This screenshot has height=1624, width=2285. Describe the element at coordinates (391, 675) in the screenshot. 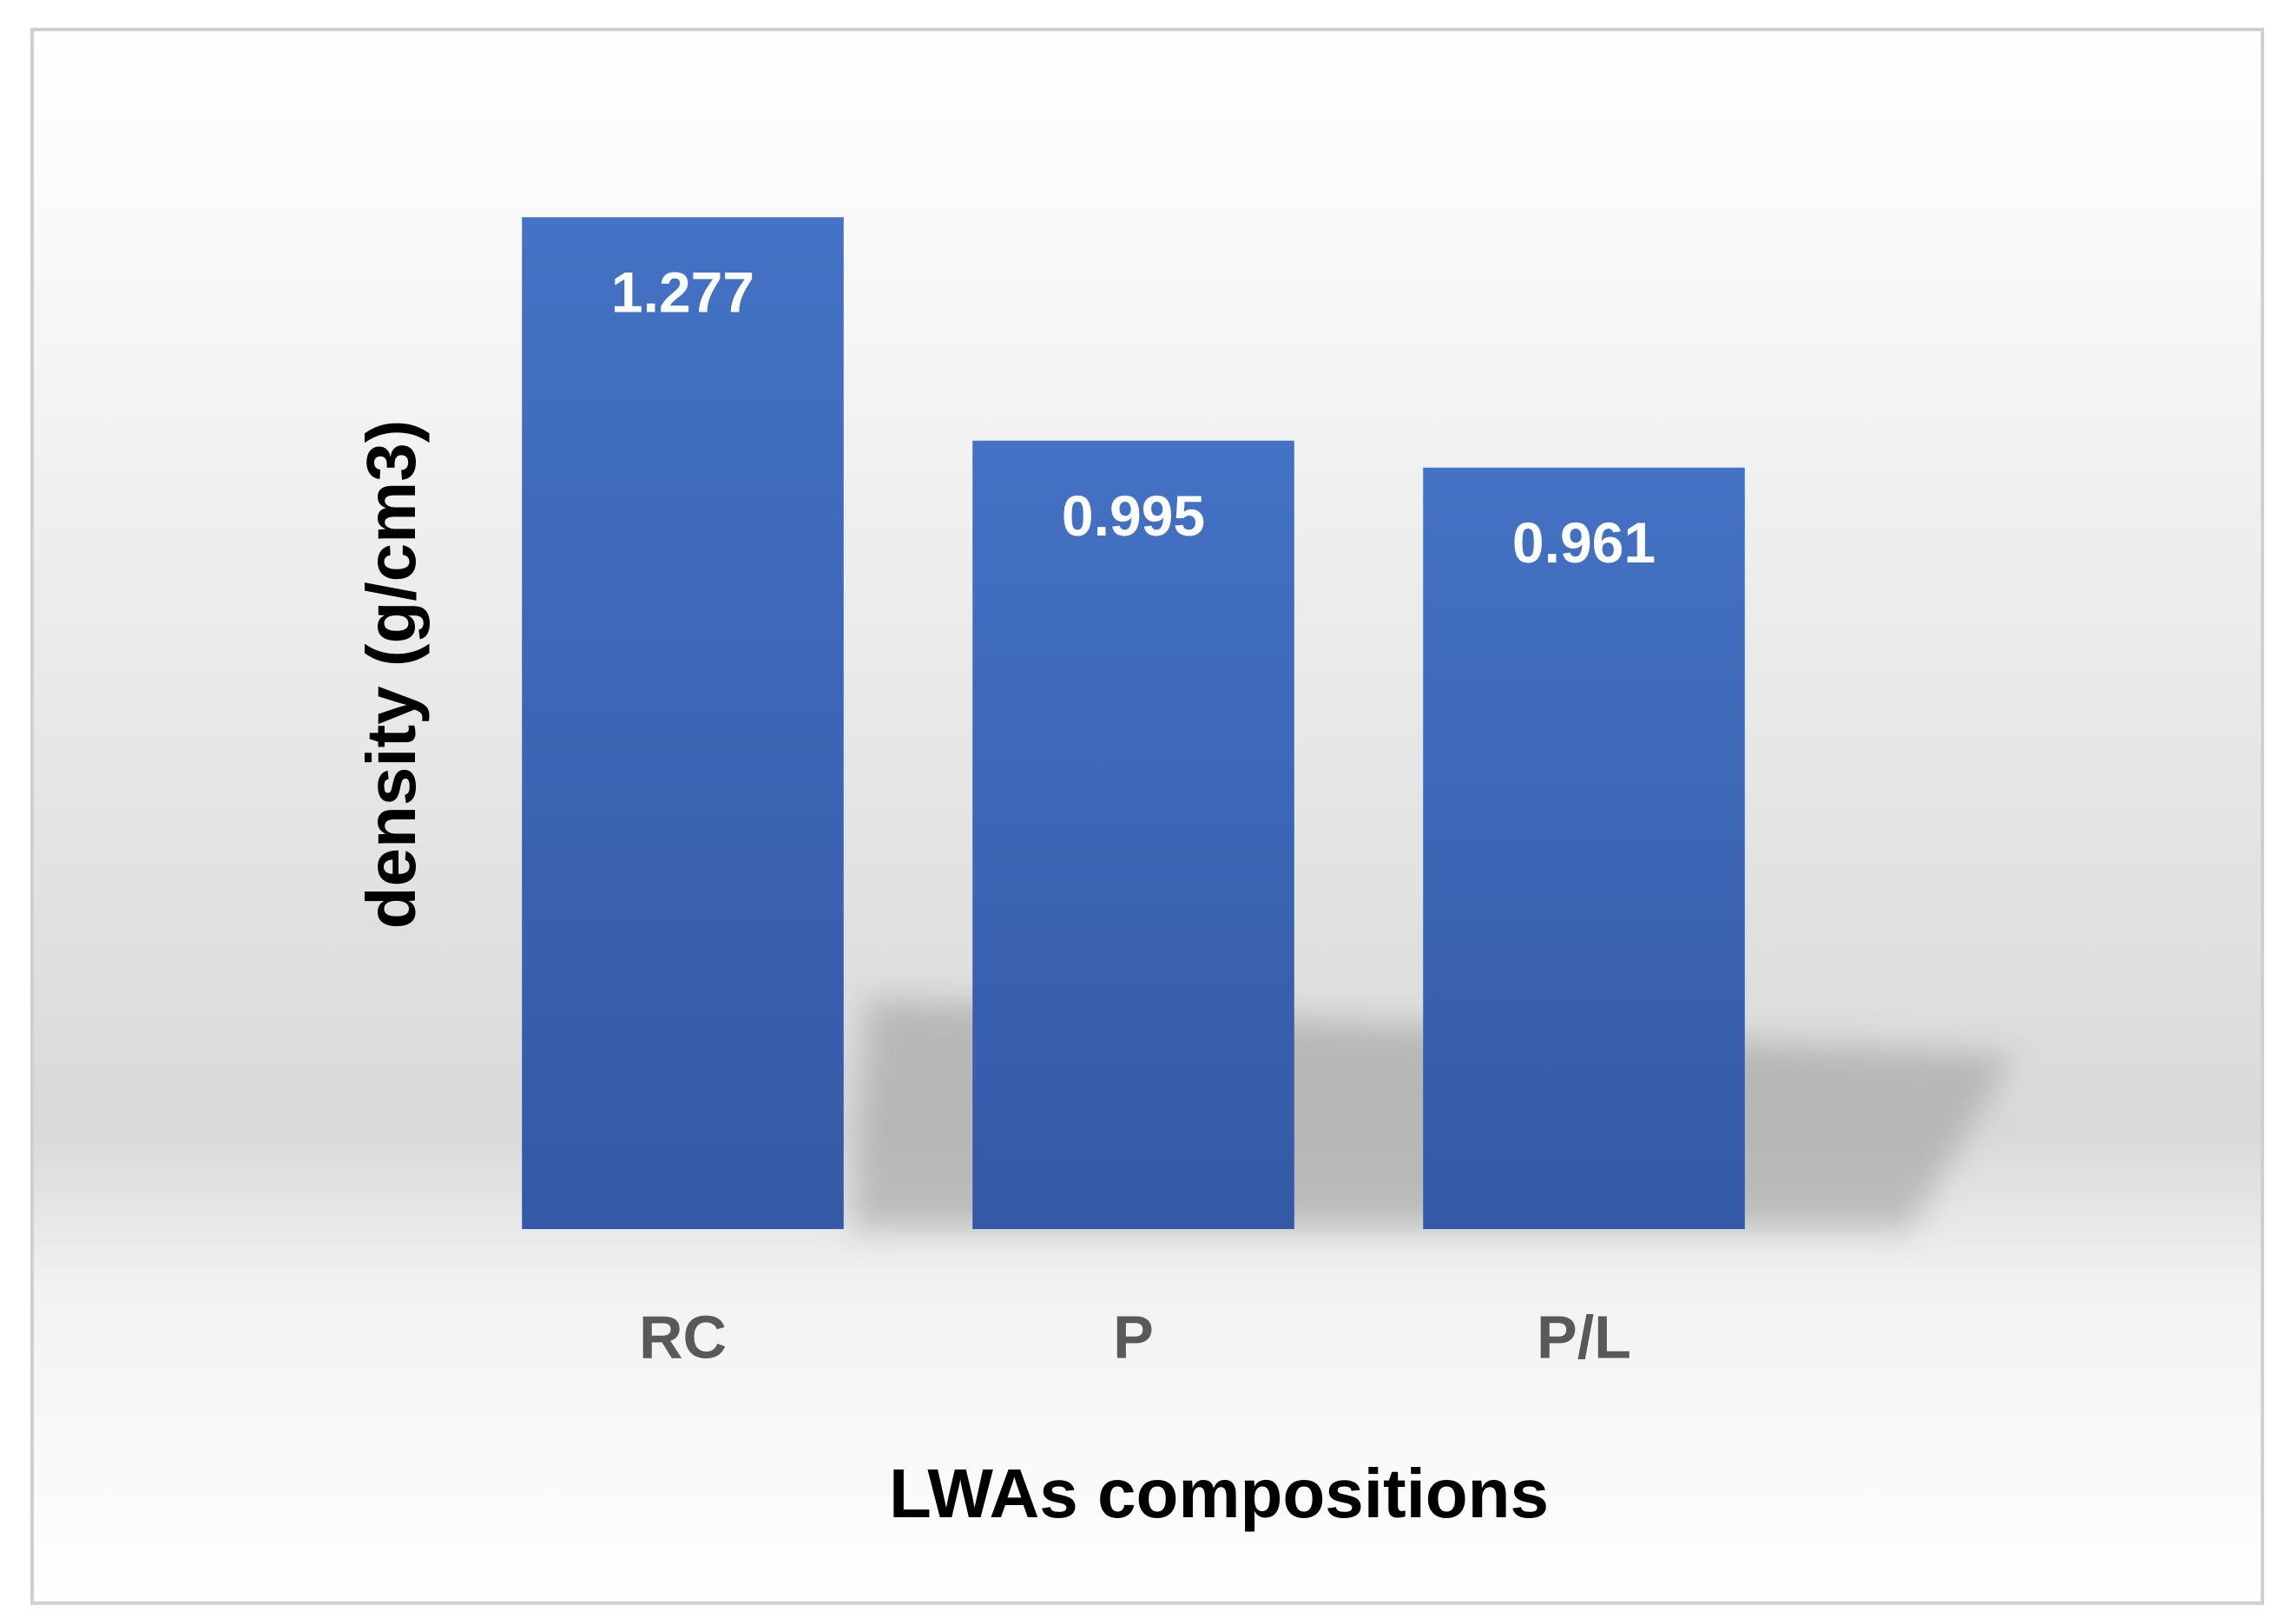

I see `y-axis-title: density (g/cm3)` at that location.